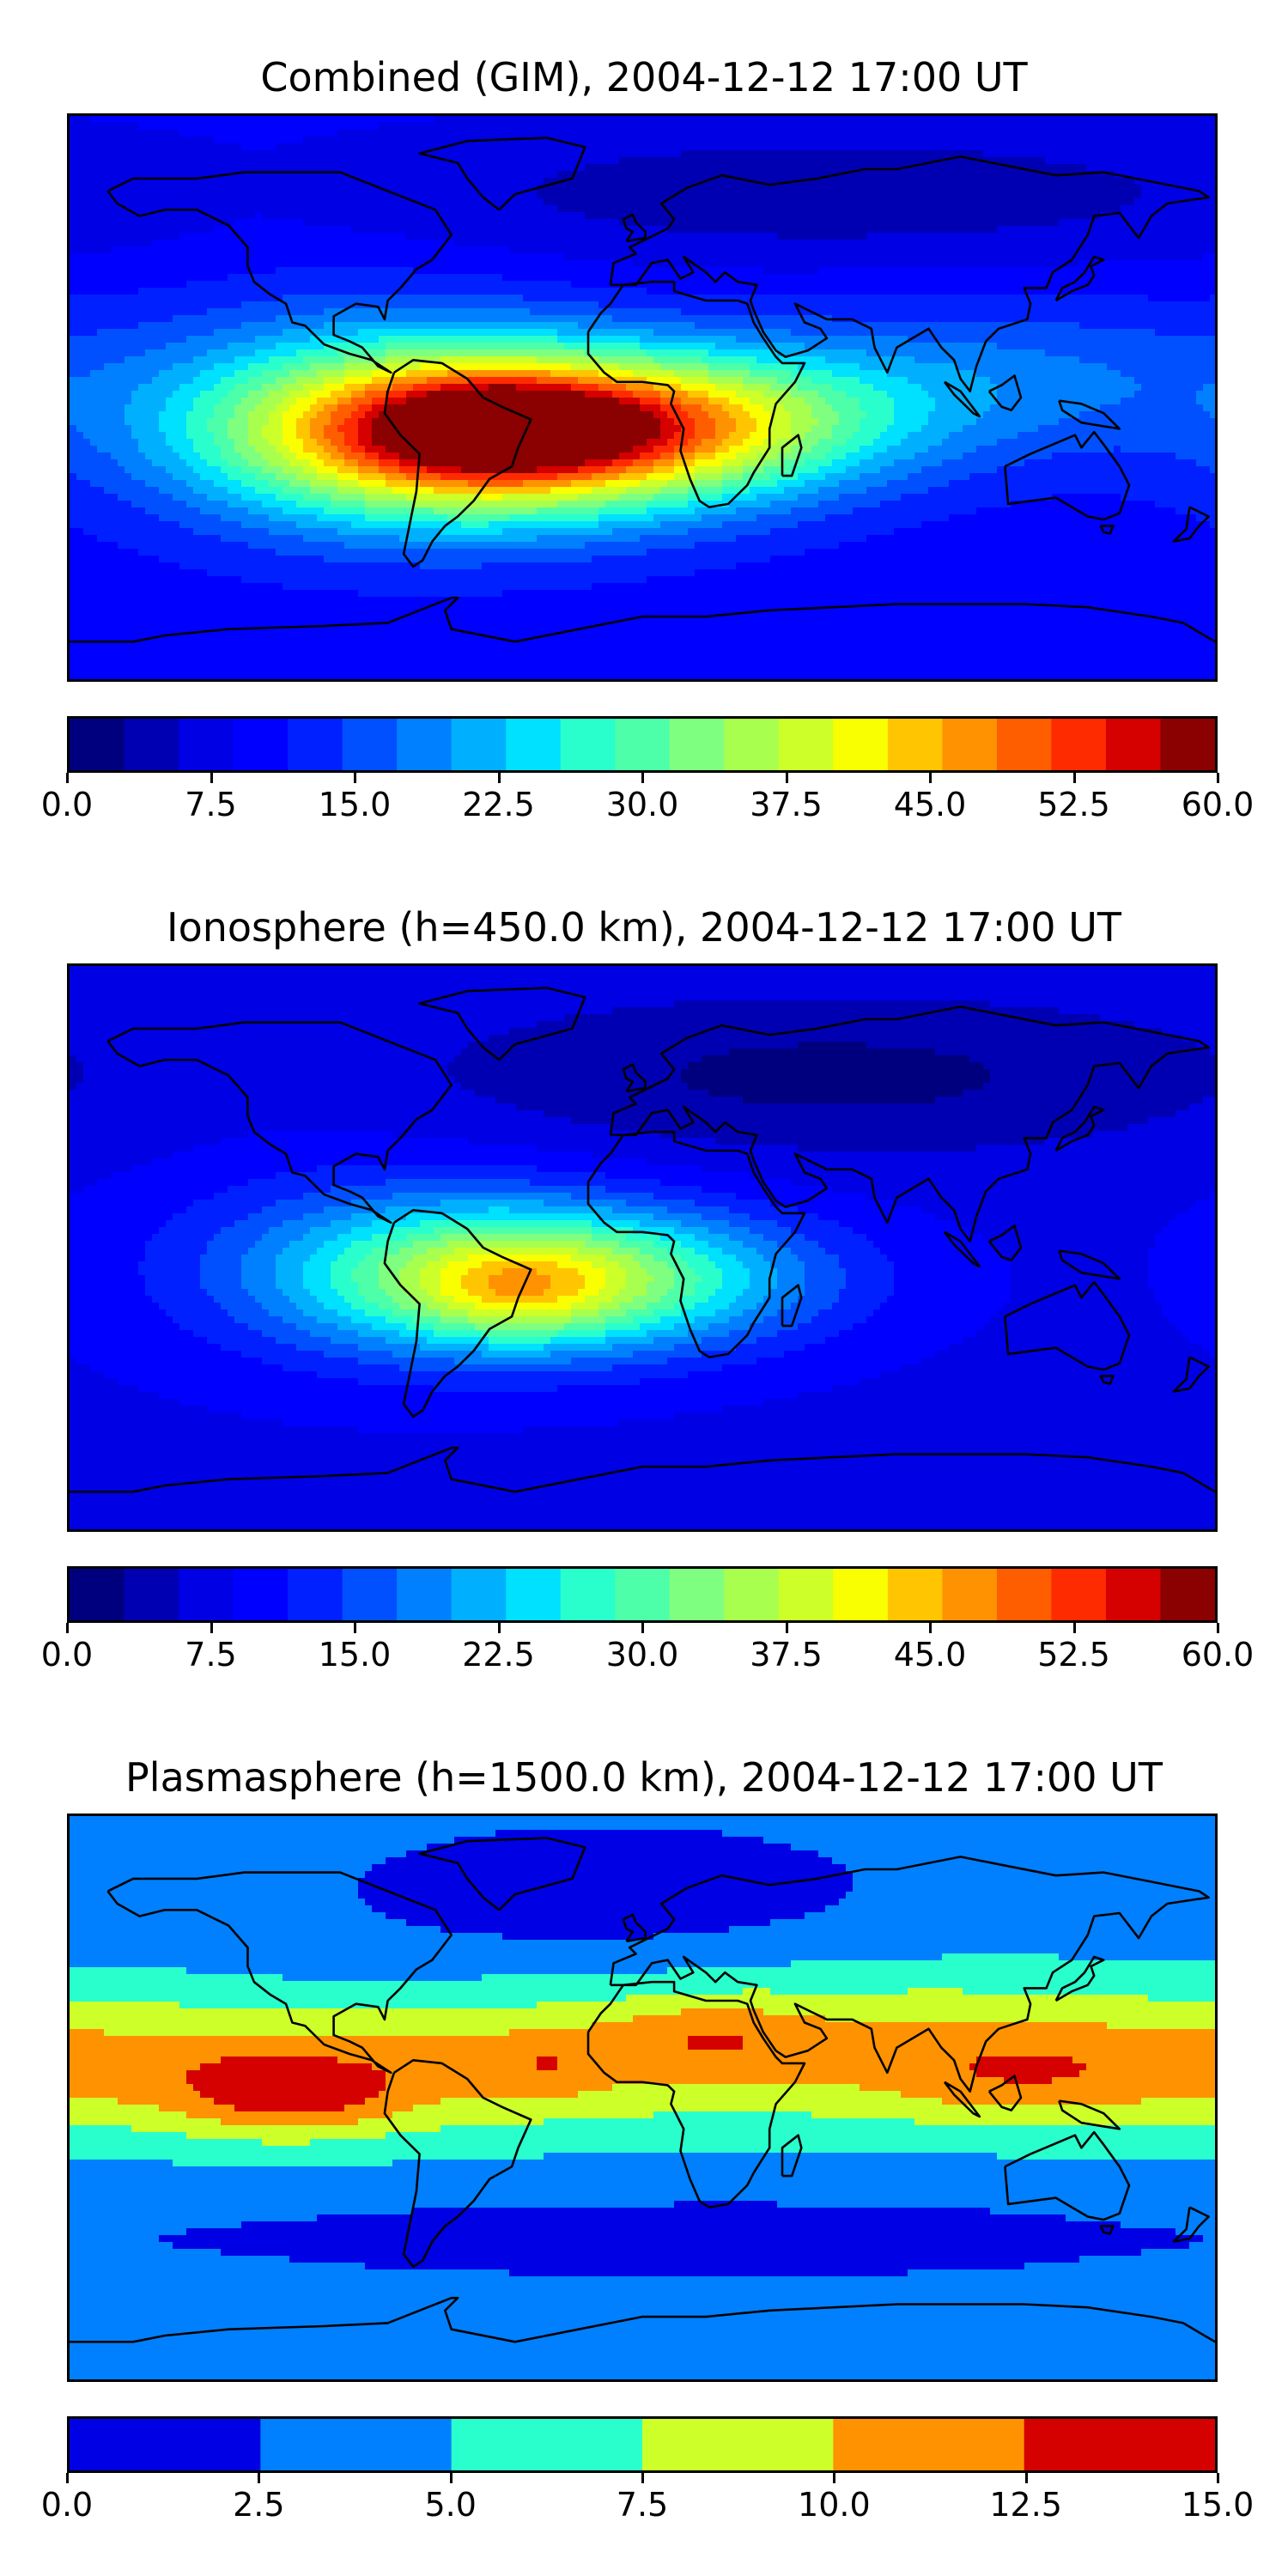  I want to click on colorbar-tick-label: 22.5, so click(499, 1654).